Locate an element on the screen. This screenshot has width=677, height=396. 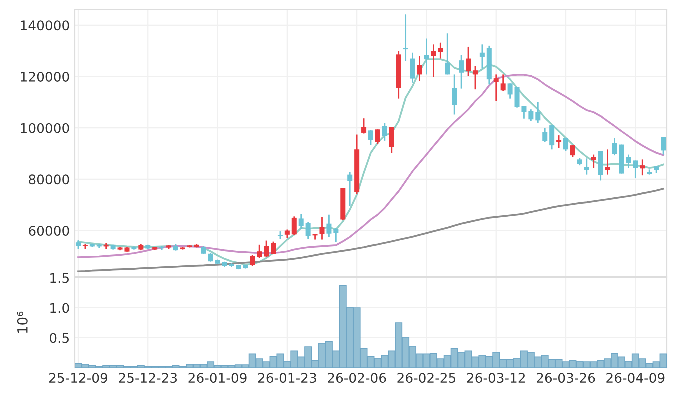
y-axis-title: 10⁶ is located at coordinates (22, 323).